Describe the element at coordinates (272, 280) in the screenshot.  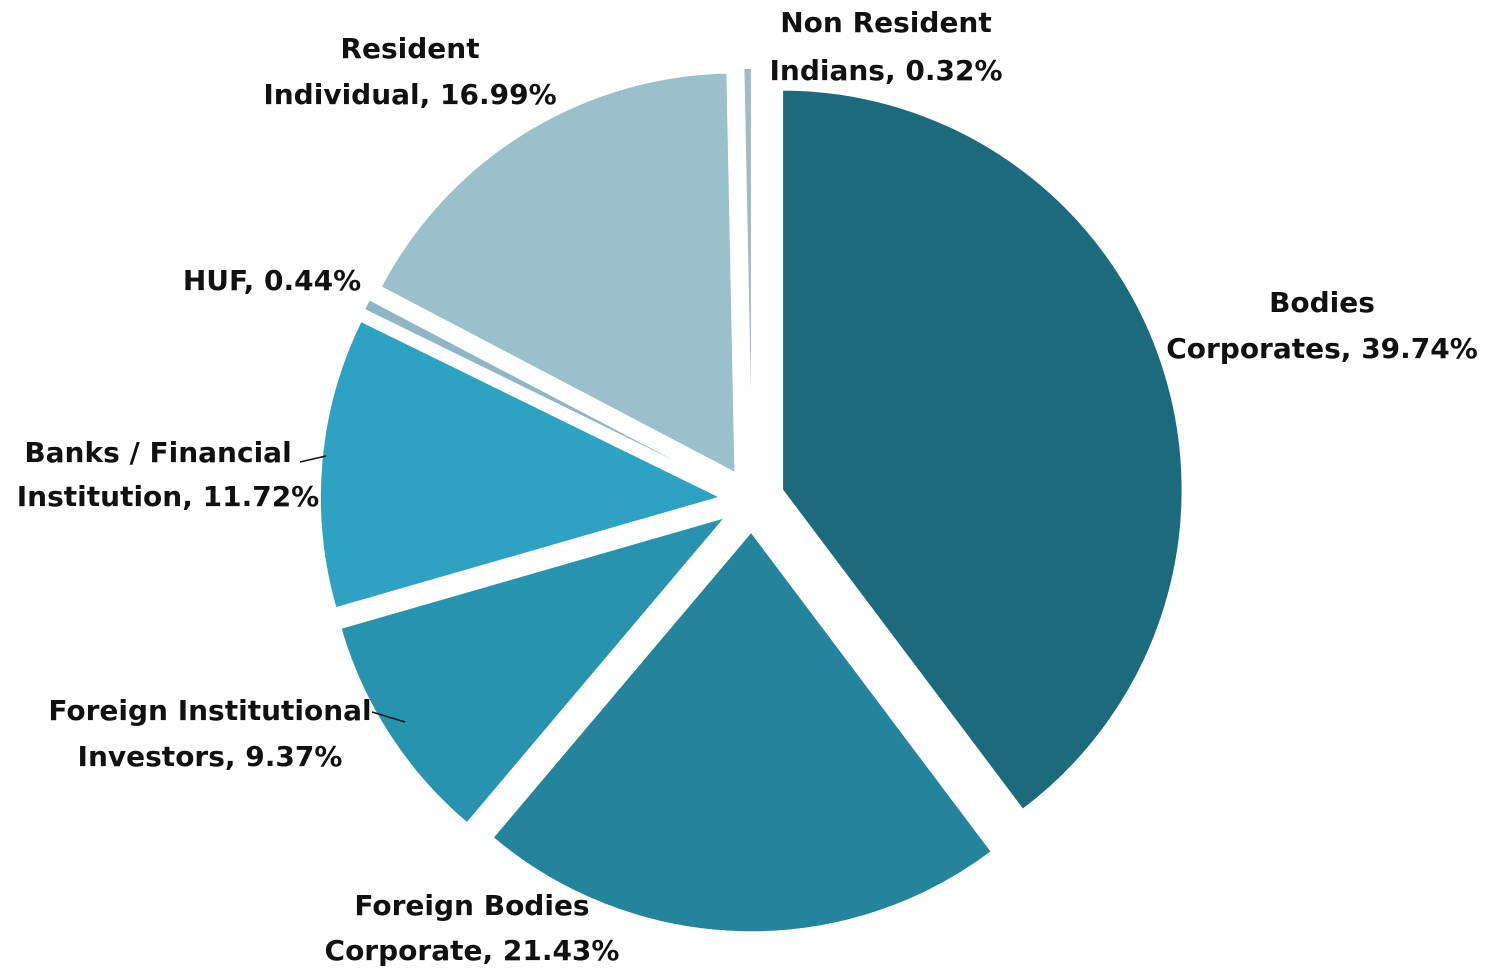
I see `slice-label: HUF, 0.44%` at that location.